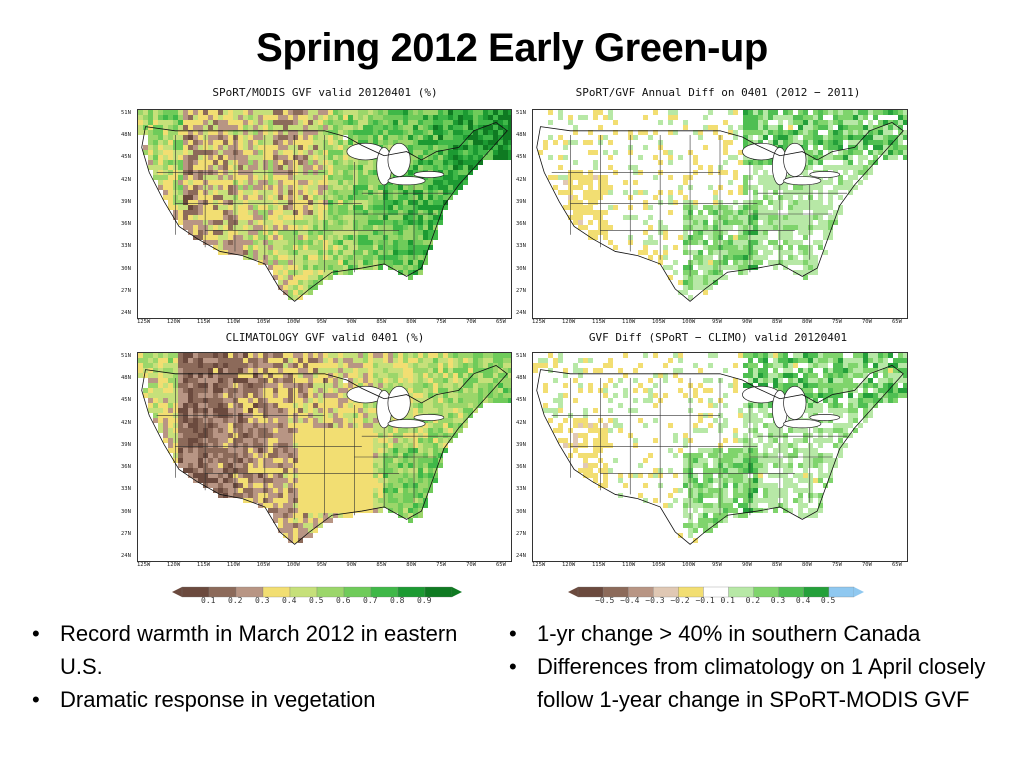  Describe the element at coordinates (659, 565) in the screenshot. I see `lon-label: 105W` at that location.